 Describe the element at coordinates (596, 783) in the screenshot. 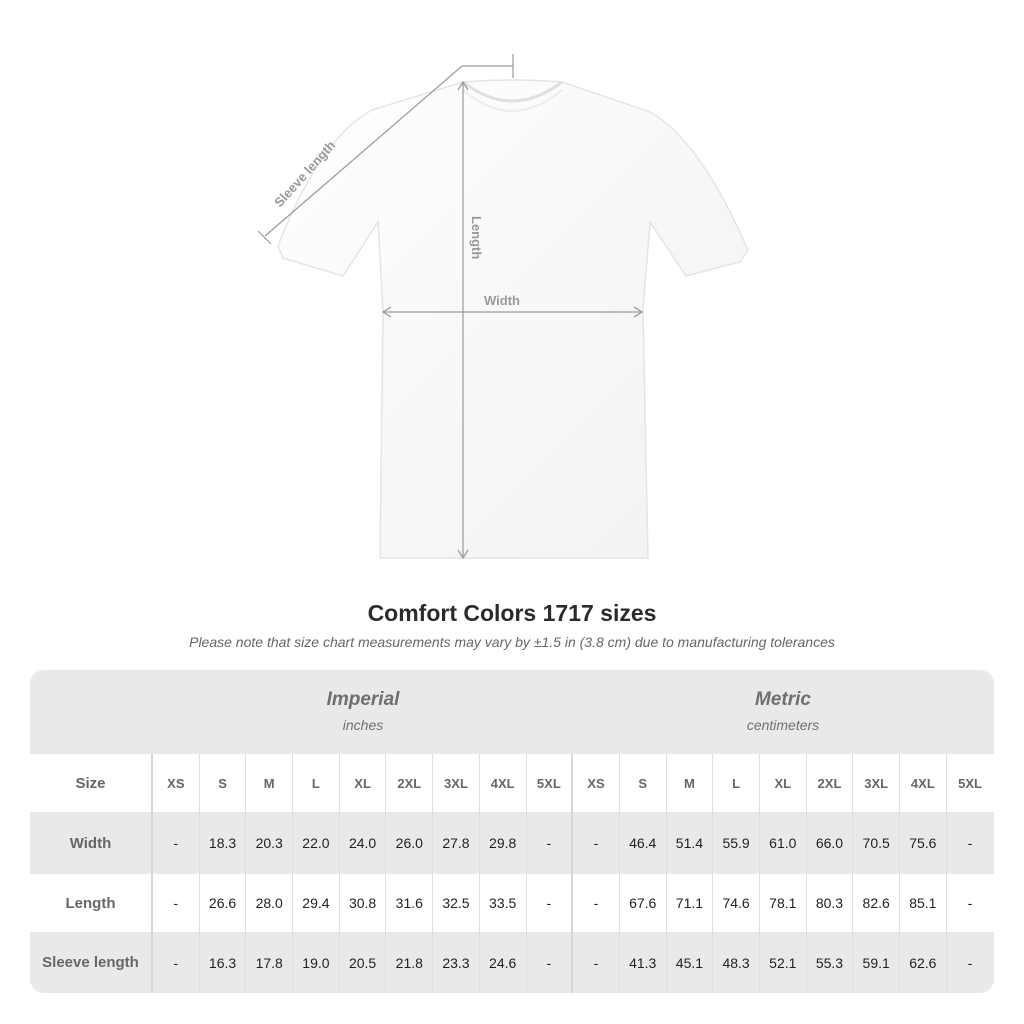

I see `cell-metric: XS` at that location.